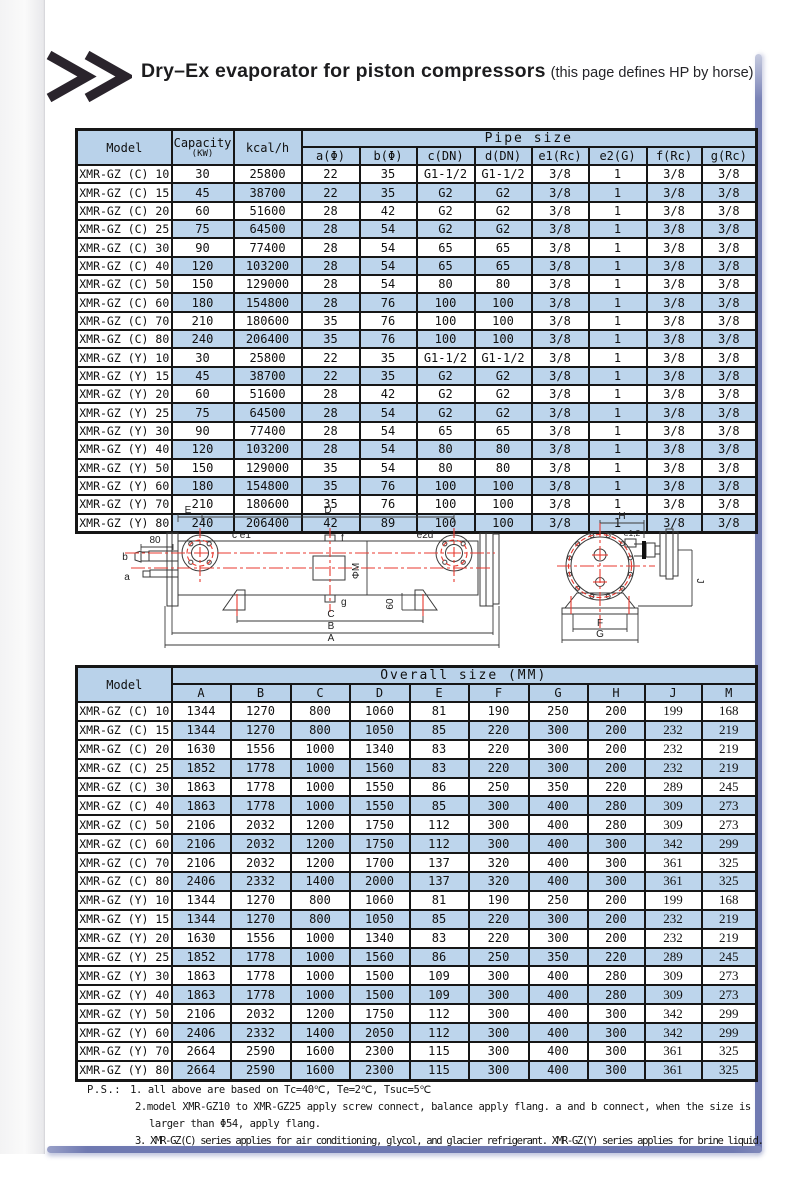 The width and height of the screenshot is (800, 1198). What do you see at coordinates (260, 711) in the screenshot?
I see `data-cell: 1270` at bounding box center [260, 711].